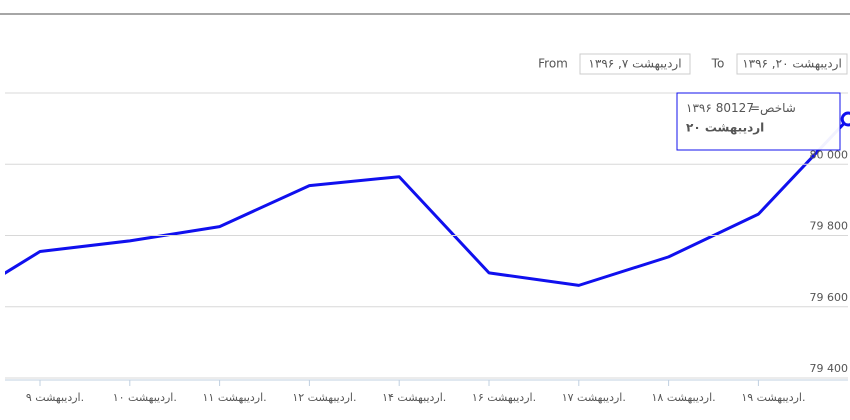 The width and height of the screenshot is (850, 420). What do you see at coordinates (504, 397) in the screenshot?
I see `x-tick-label: اردیبهشت ۱۶.` at bounding box center [504, 397].